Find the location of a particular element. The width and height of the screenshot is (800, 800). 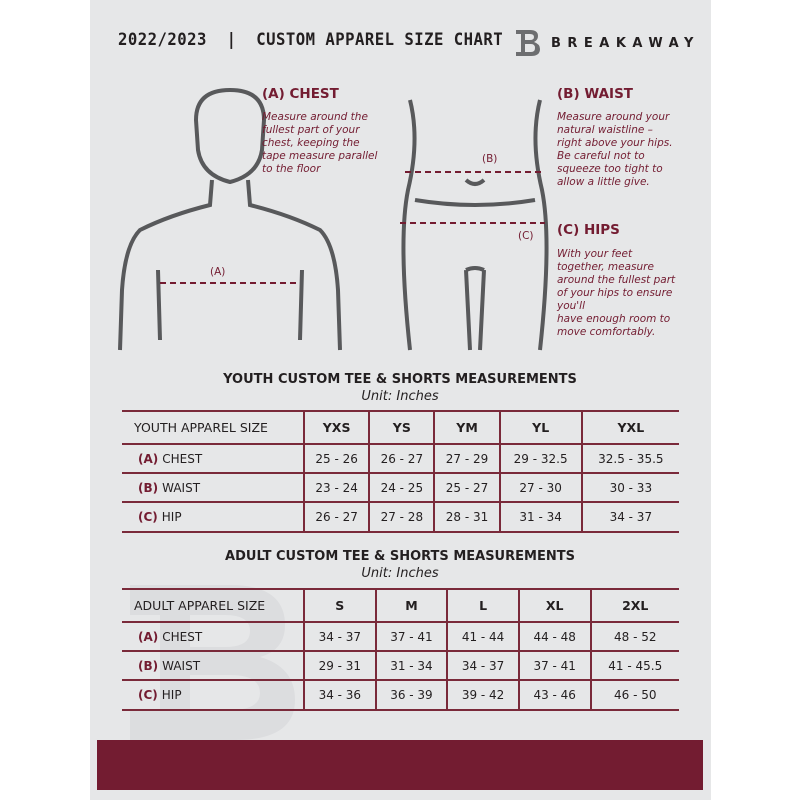

header-cell: ADULT APPAREL SIZE is located at coordinates (213, 605).